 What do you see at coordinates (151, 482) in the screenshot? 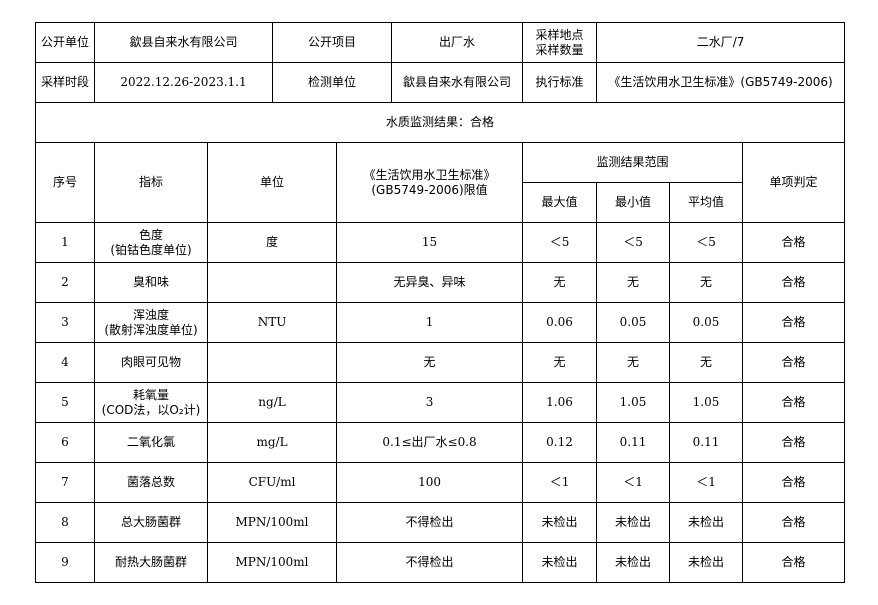
I see `row-indicator: 菌落总数` at bounding box center [151, 482].